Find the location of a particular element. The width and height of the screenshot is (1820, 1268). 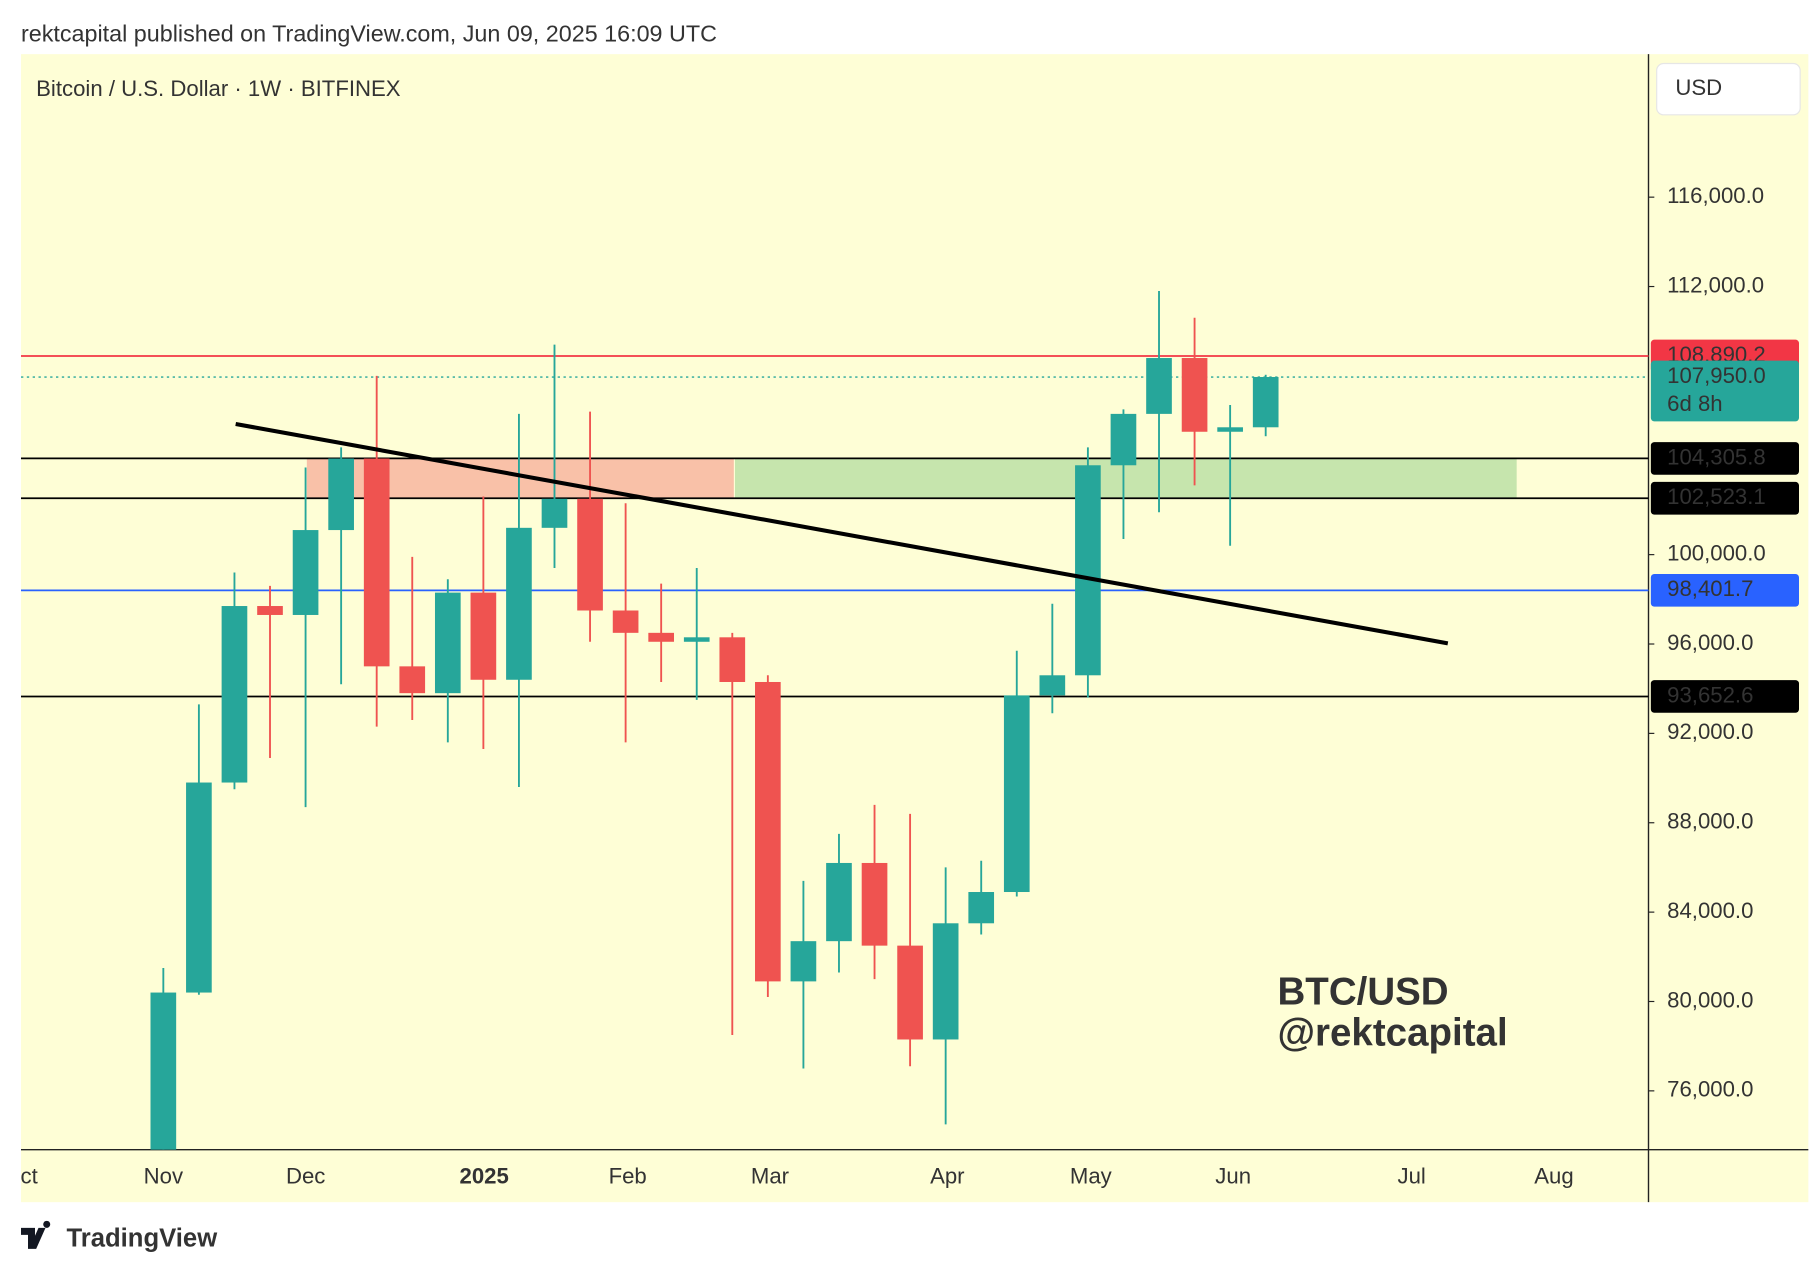

y-tick-label: 96,000.0 is located at coordinates (1710, 642).